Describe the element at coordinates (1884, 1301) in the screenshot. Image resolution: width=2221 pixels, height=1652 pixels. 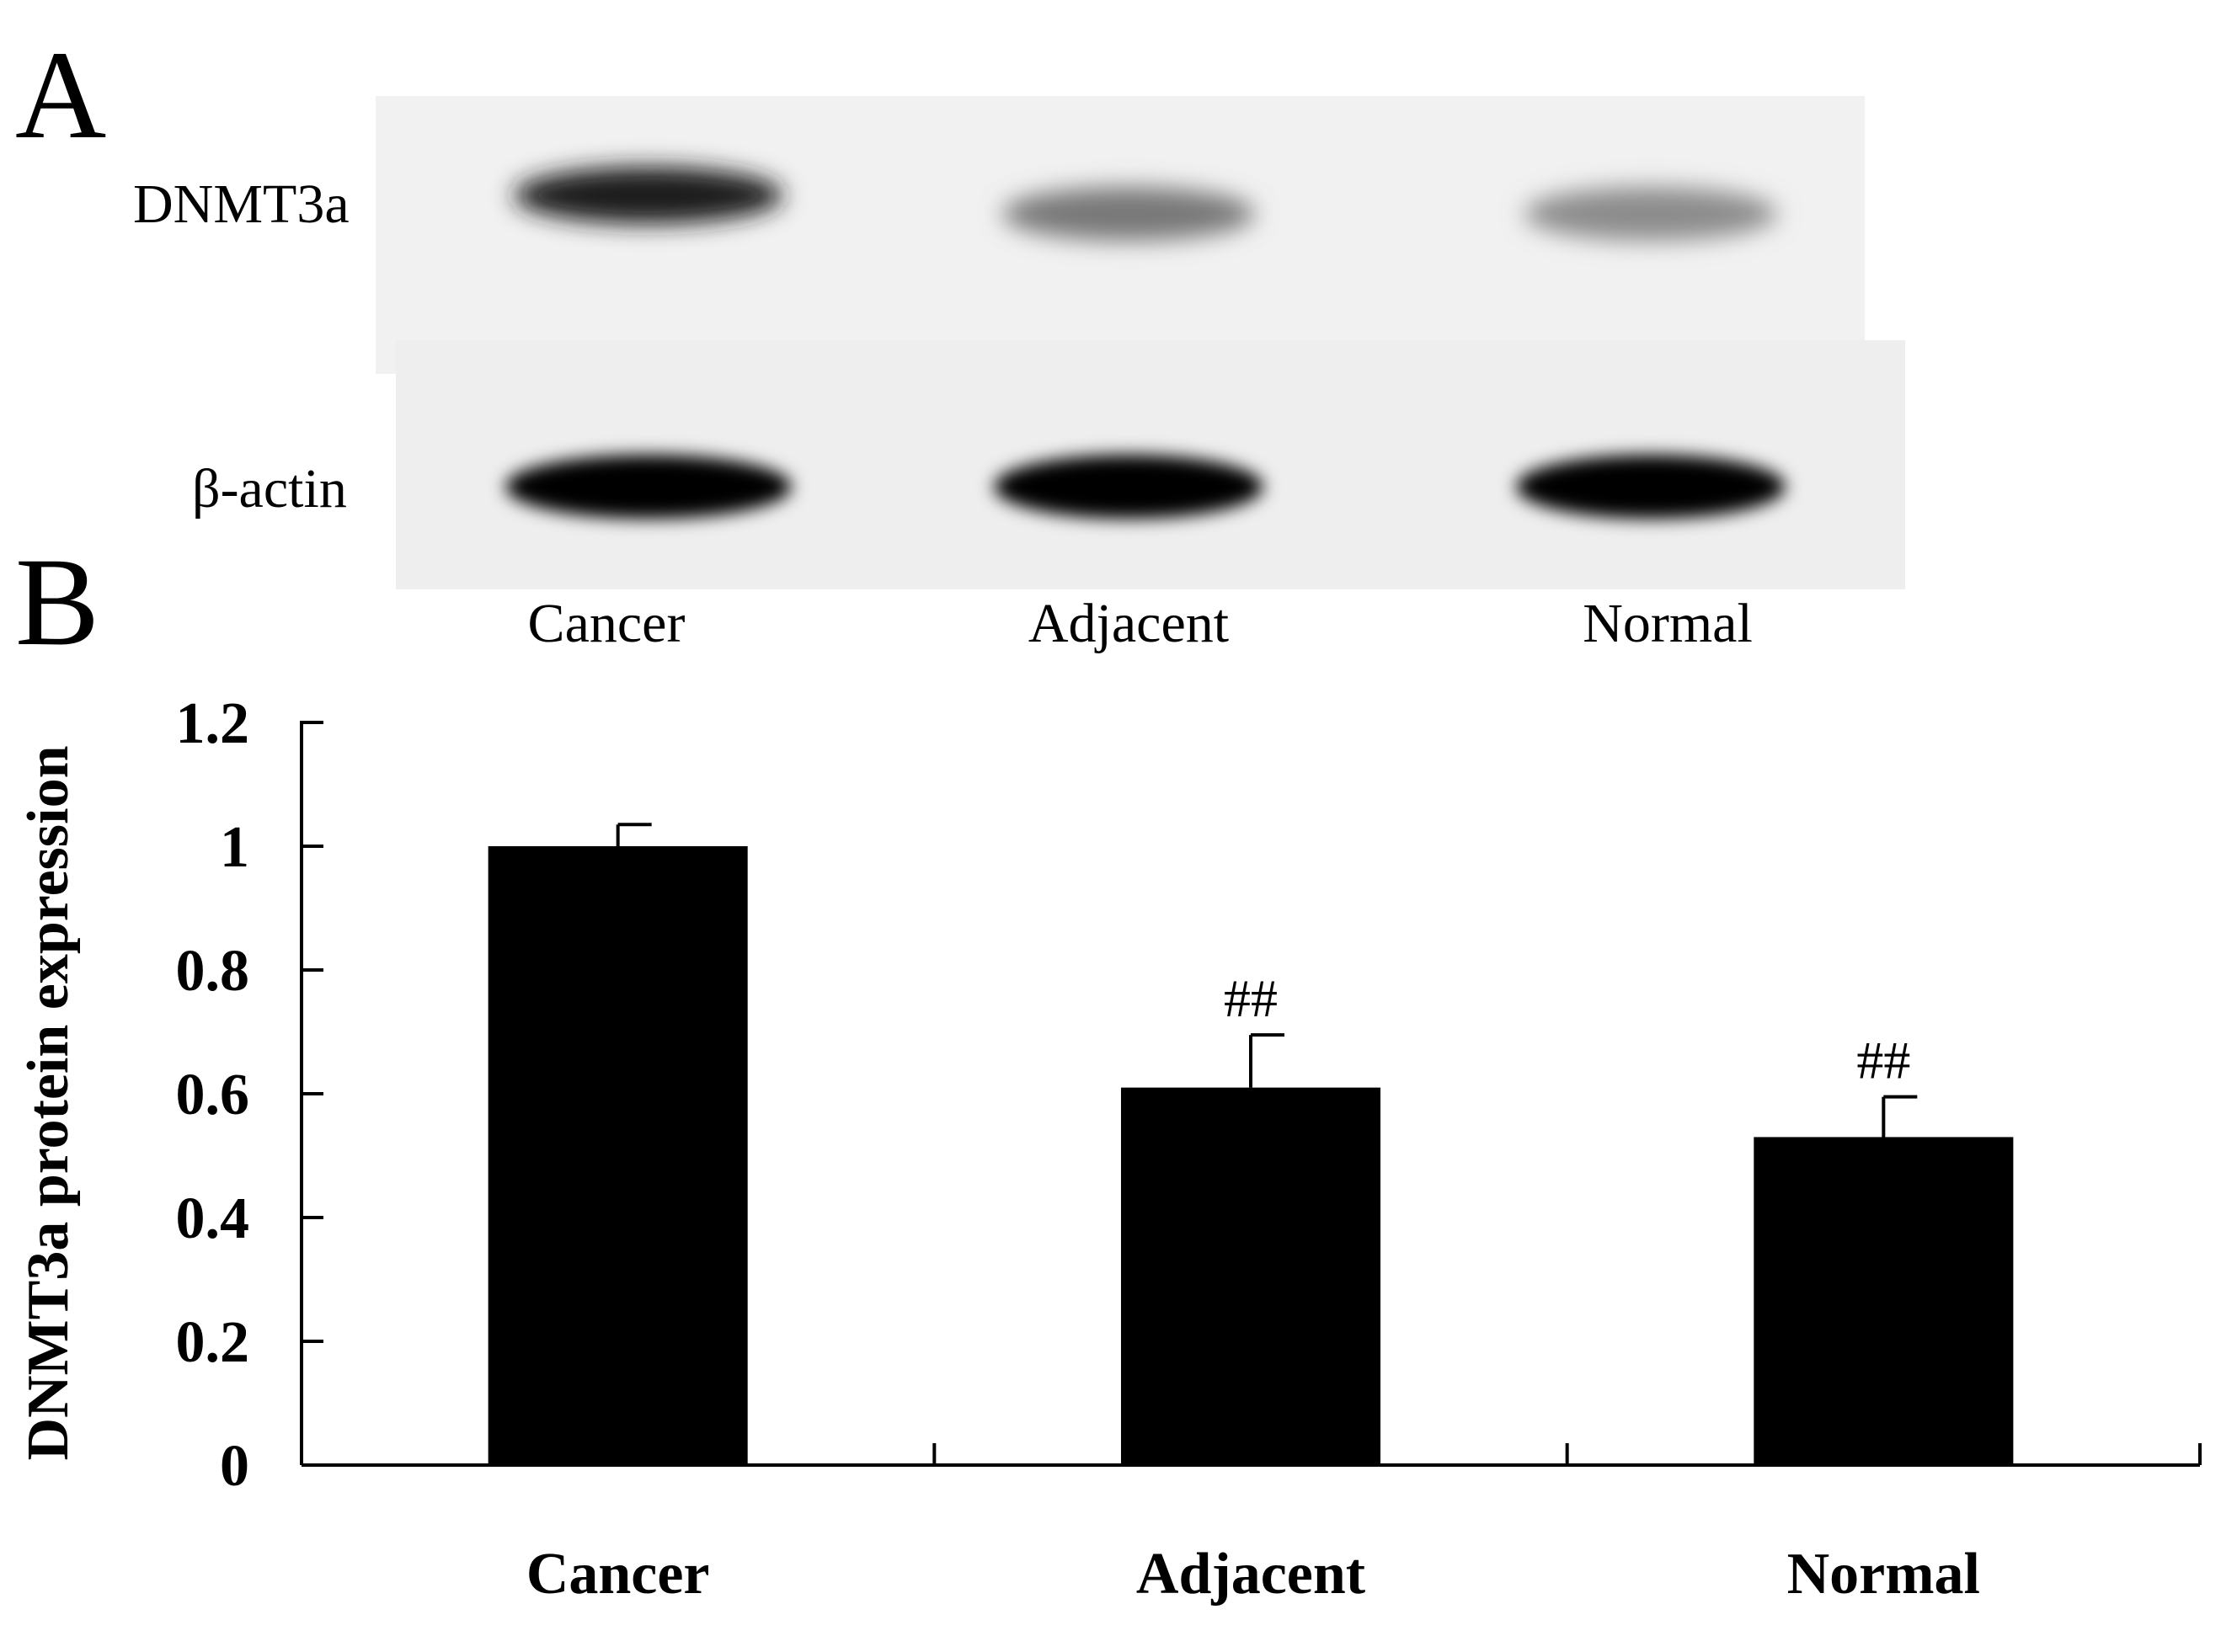
I see `bar-normal` at that location.